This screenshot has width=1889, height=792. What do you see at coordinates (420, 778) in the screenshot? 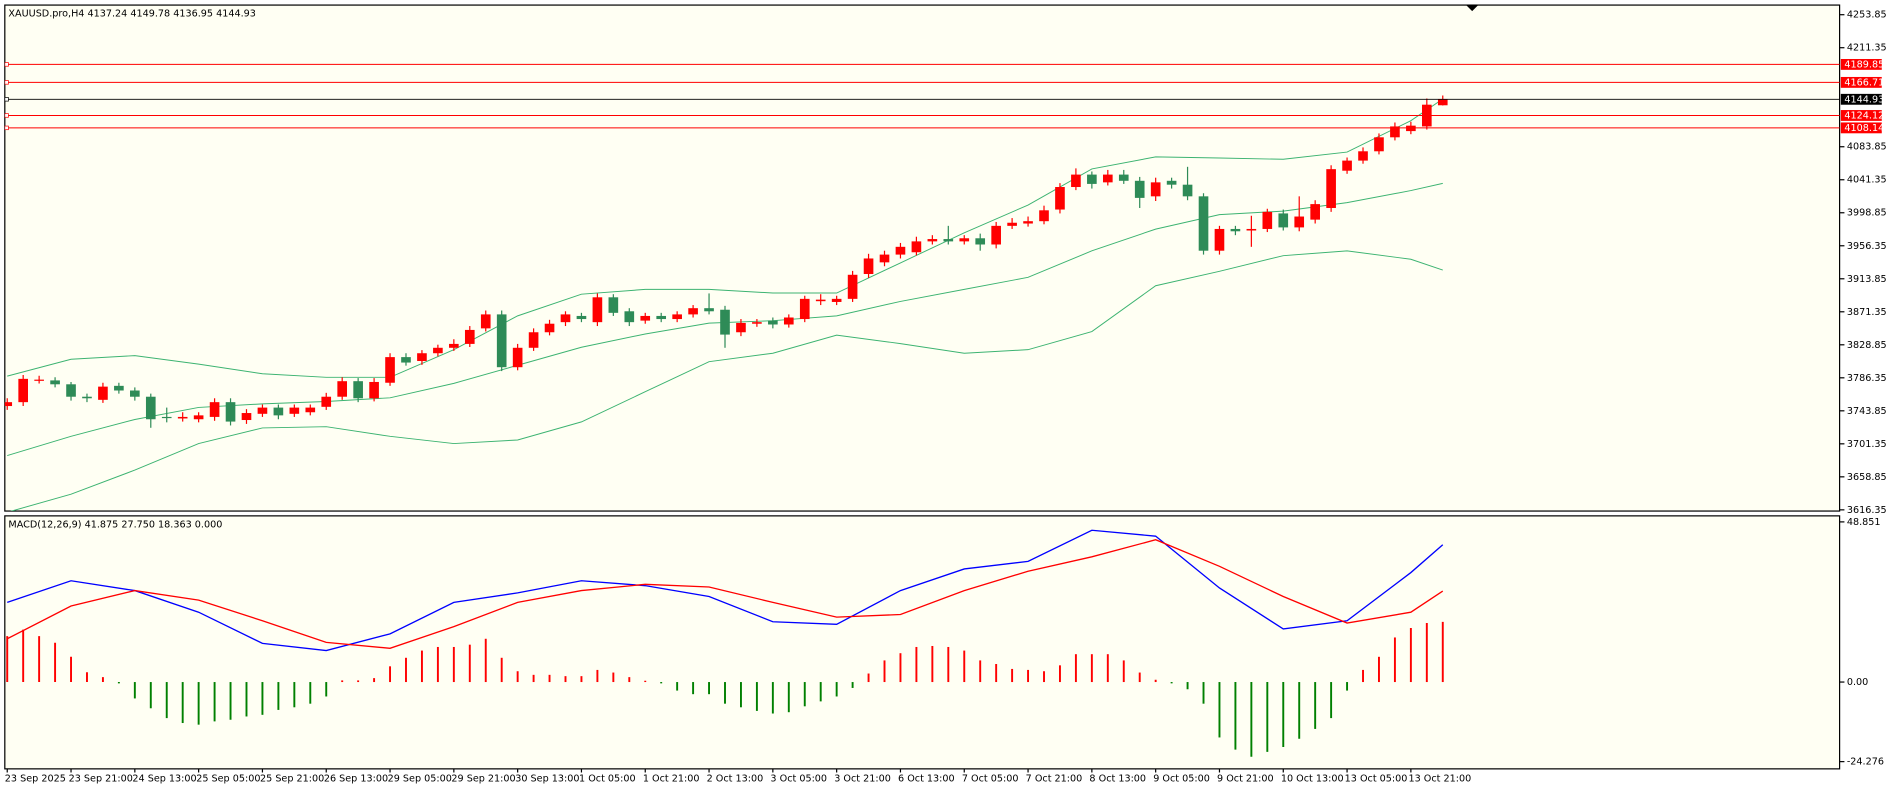
I see `x-tick-label: 29 Sep 05:00` at bounding box center [420, 778].